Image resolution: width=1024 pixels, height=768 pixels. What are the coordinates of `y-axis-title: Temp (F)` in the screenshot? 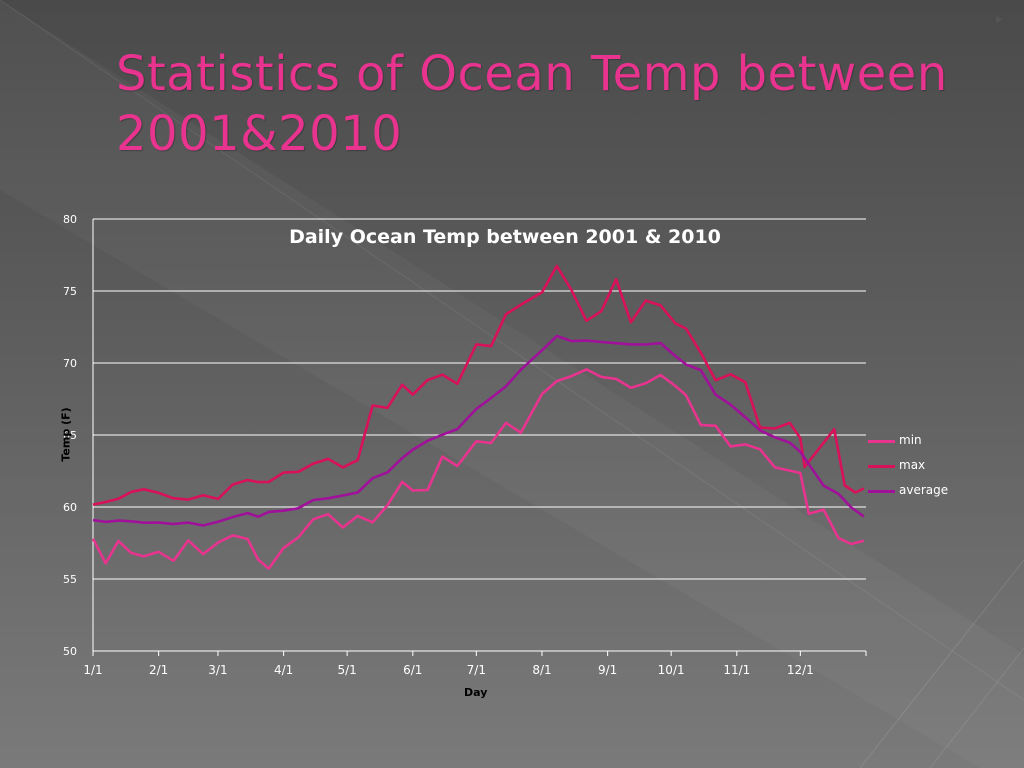 It's located at (66, 434).